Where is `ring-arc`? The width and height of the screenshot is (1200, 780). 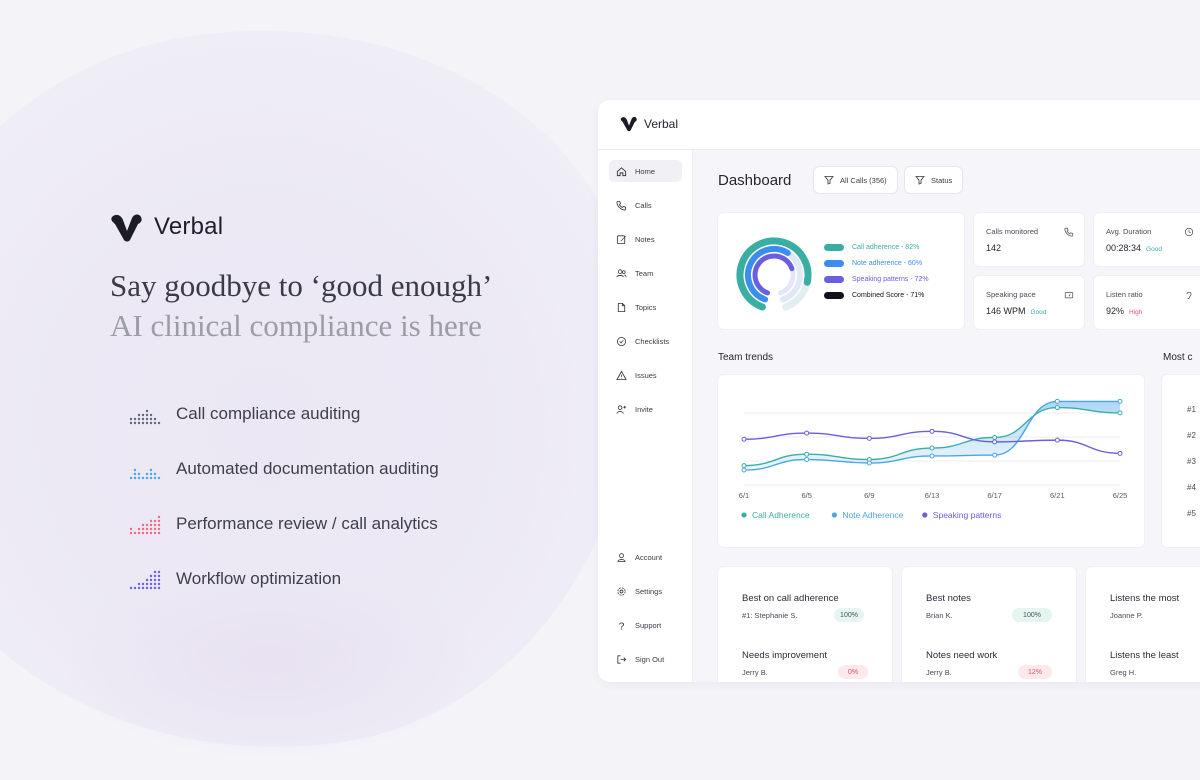
ring-arc is located at coordinates (774, 274).